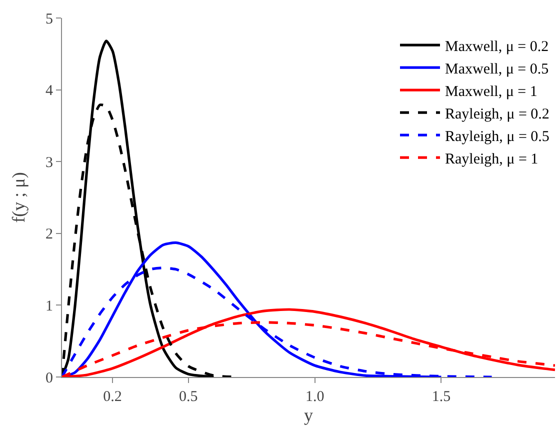  I want to click on y-tick-label: 2, so click(49, 234).